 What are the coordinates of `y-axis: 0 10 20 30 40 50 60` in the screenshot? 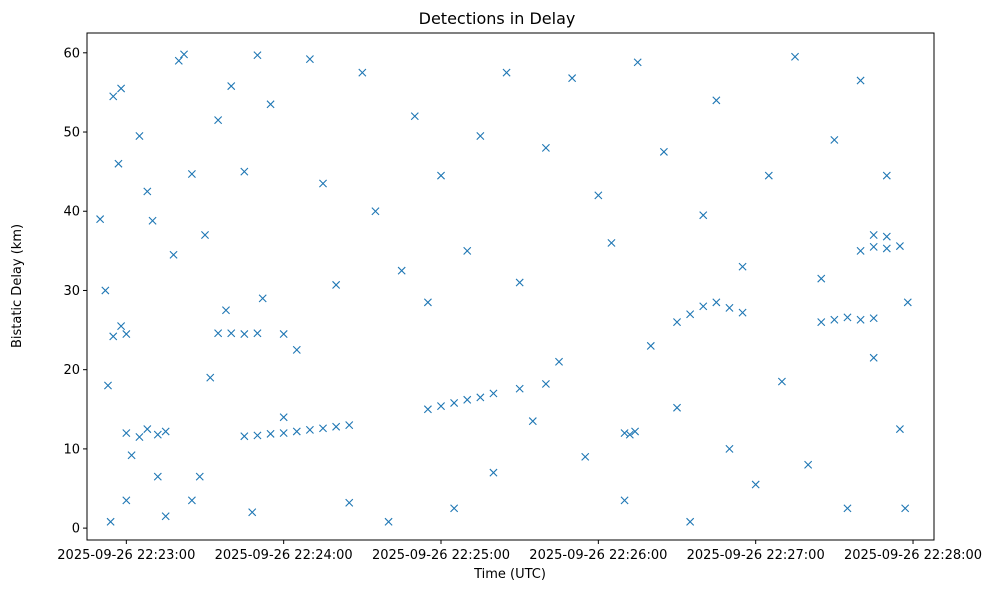 It's located at (75, 291).